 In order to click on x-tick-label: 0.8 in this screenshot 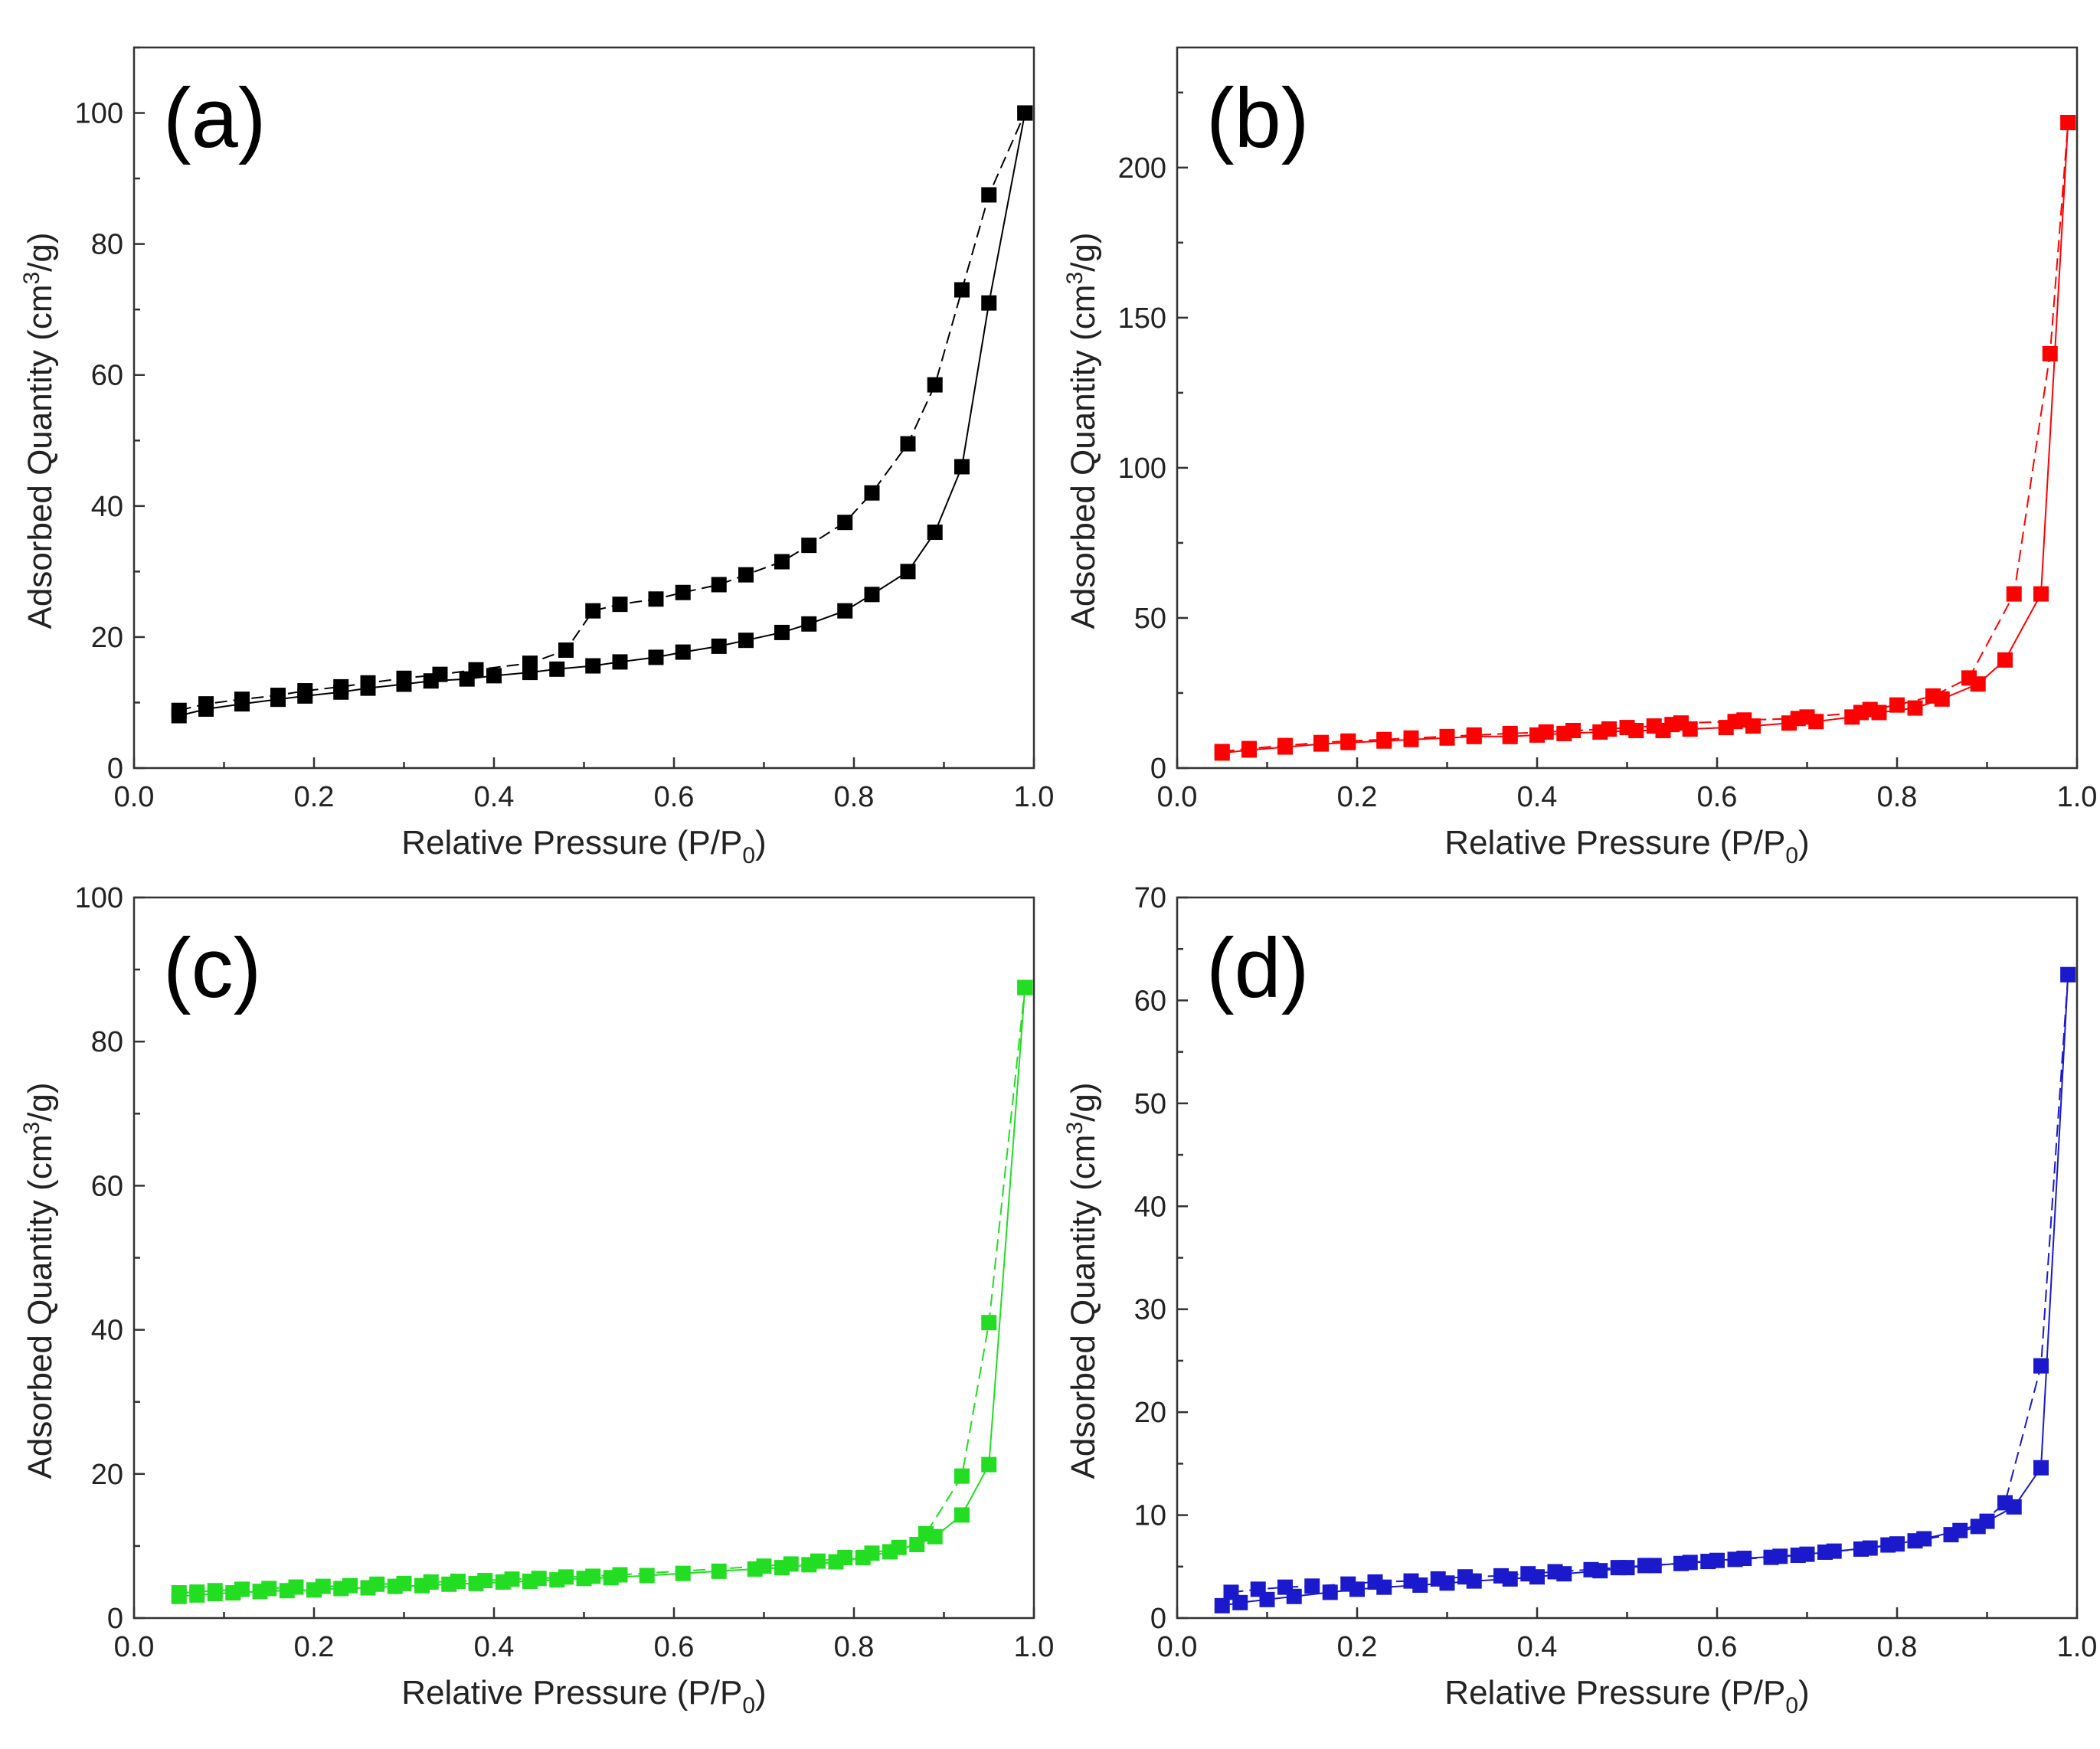, I will do `click(854, 1647)`.